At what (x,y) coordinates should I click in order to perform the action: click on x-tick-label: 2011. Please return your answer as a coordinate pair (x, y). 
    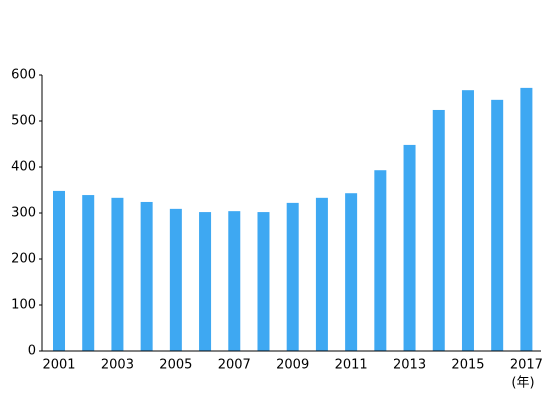
    Looking at the image, I should click on (351, 365).